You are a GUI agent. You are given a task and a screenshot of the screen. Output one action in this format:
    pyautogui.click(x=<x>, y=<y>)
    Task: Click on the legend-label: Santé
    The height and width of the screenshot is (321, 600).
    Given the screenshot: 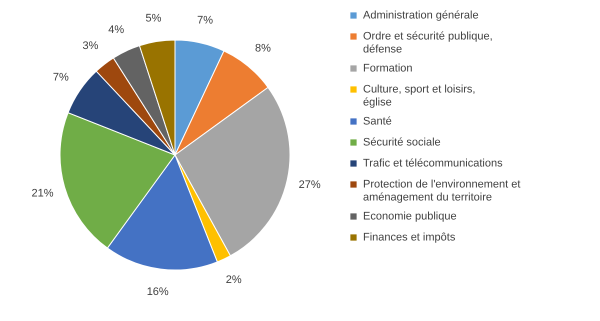 What is the action you would take?
    pyautogui.click(x=377, y=122)
    